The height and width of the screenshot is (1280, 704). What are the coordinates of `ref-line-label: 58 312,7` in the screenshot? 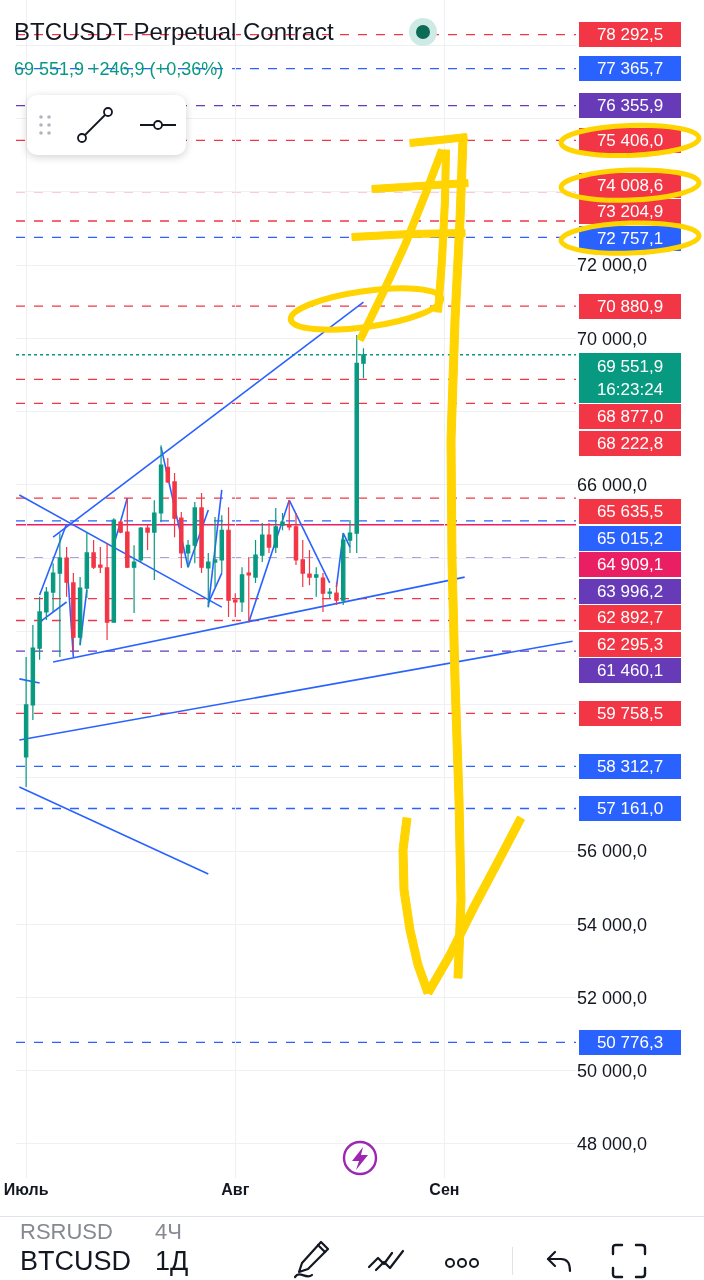 It's located at (630, 766).